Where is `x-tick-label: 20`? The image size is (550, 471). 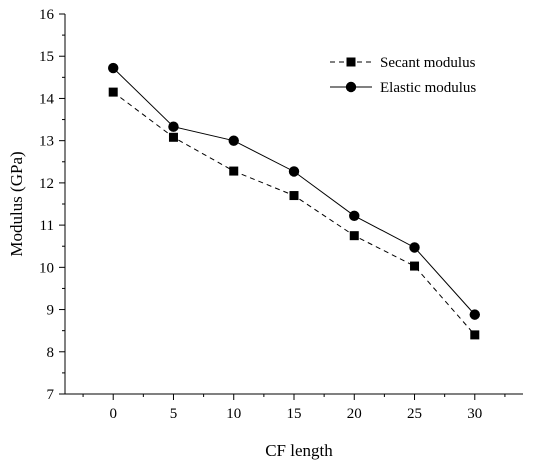 x-tick-label: 20 is located at coordinates (354, 414).